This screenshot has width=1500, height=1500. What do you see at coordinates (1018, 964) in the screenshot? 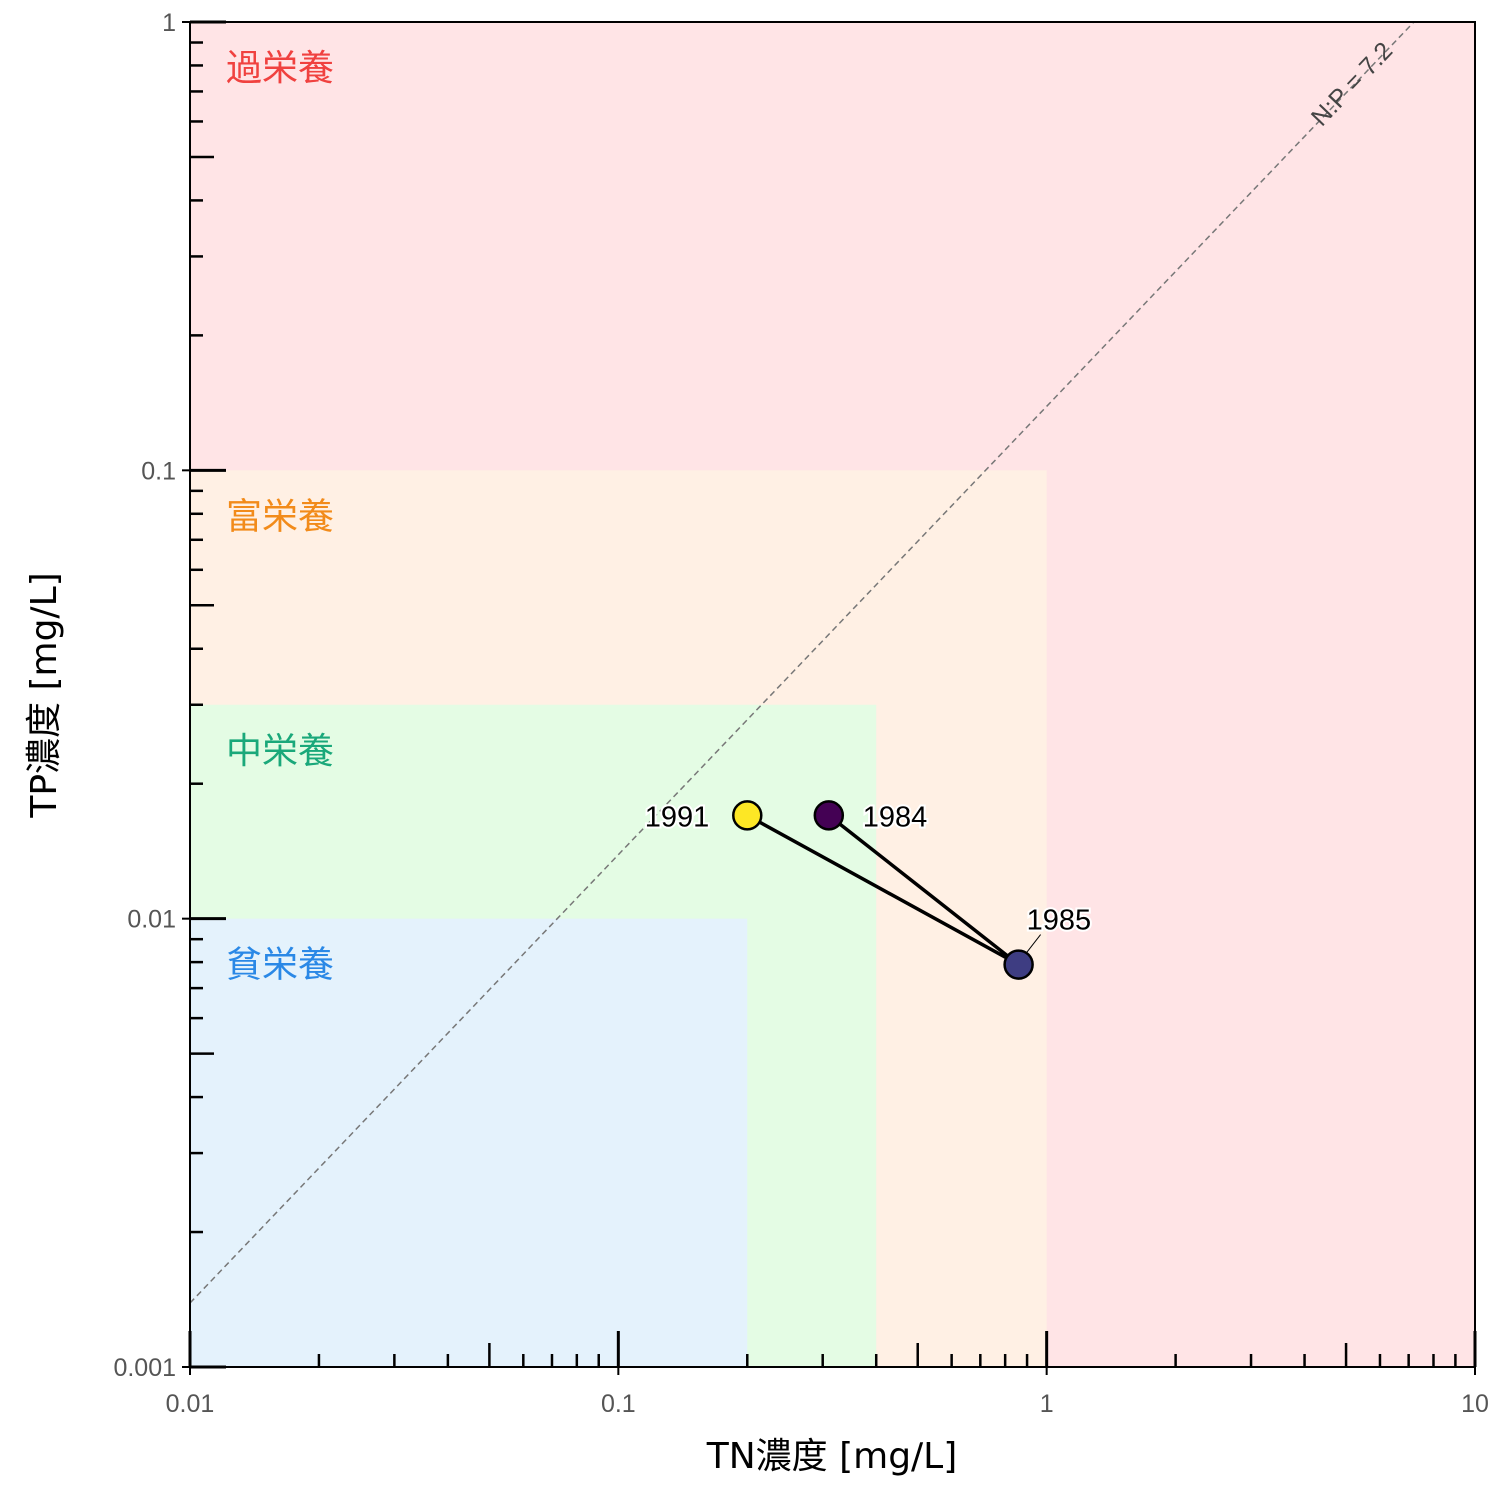
I see `point-1985` at bounding box center [1018, 964].